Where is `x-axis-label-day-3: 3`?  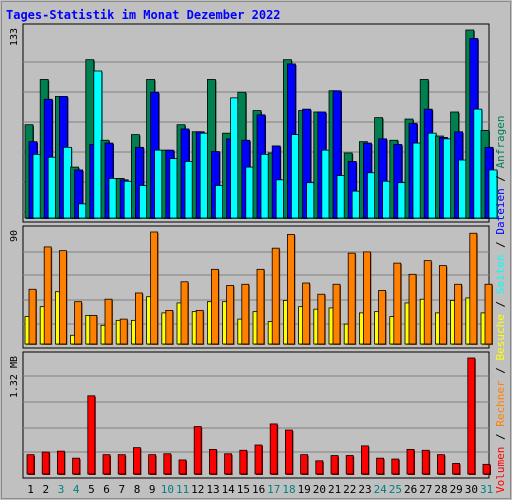
x-axis-label-day-3: 3 is located at coordinates (61, 489).